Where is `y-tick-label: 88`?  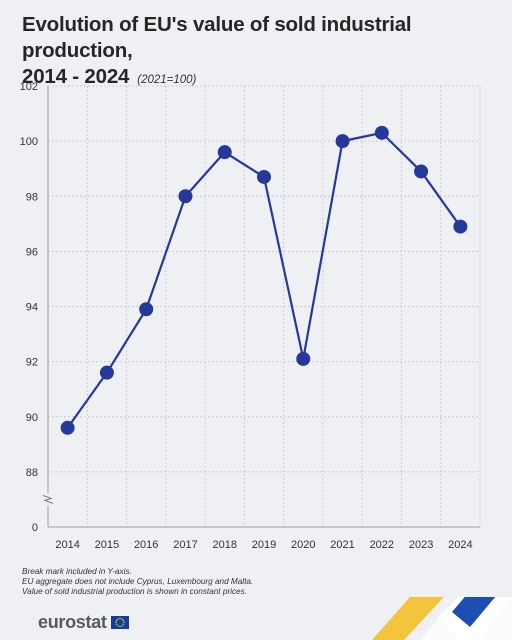 y-tick-label: 88 is located at coordinates (32, 473).